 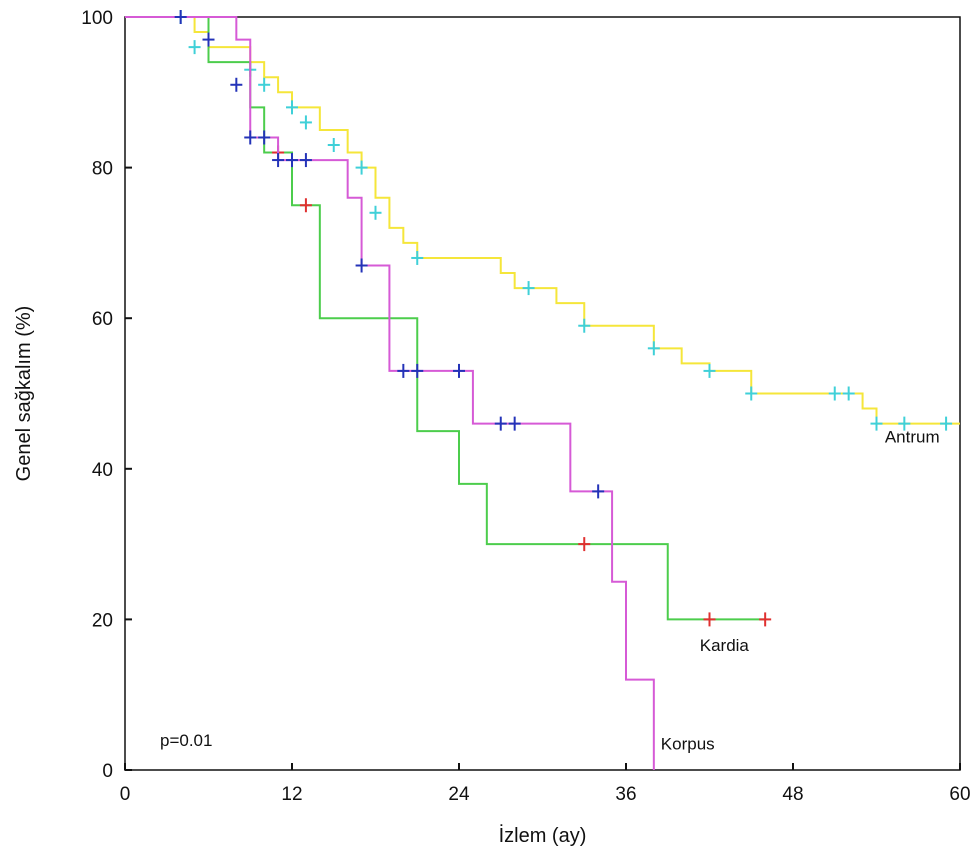 What do you see at coordinates (125, 794) in the screenshot?
I see `x-tick-label: 0` at bounding box center [125, 794].